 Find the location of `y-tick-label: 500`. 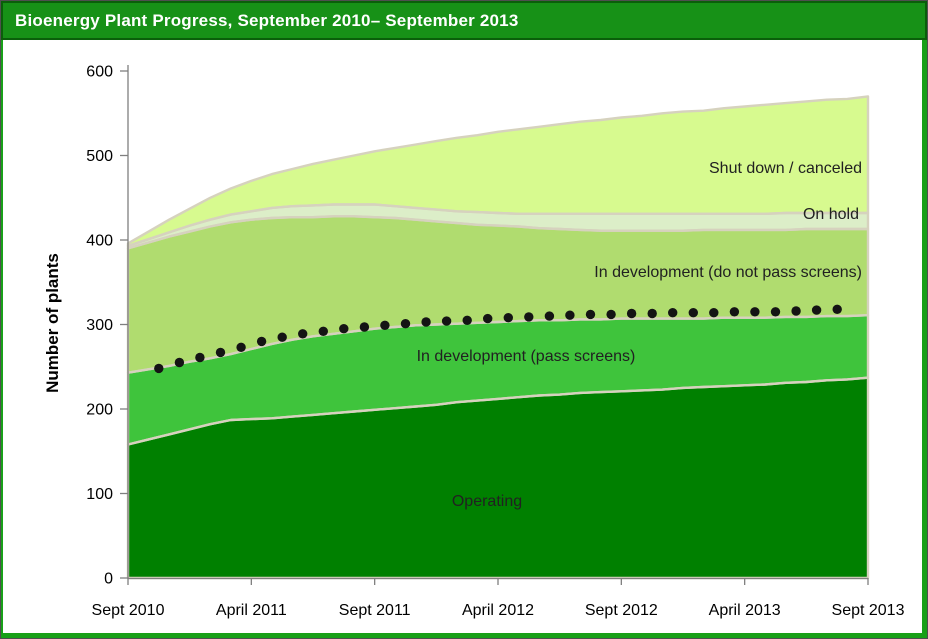

y-tick-label: 500 is located at coordinates (99, 156).